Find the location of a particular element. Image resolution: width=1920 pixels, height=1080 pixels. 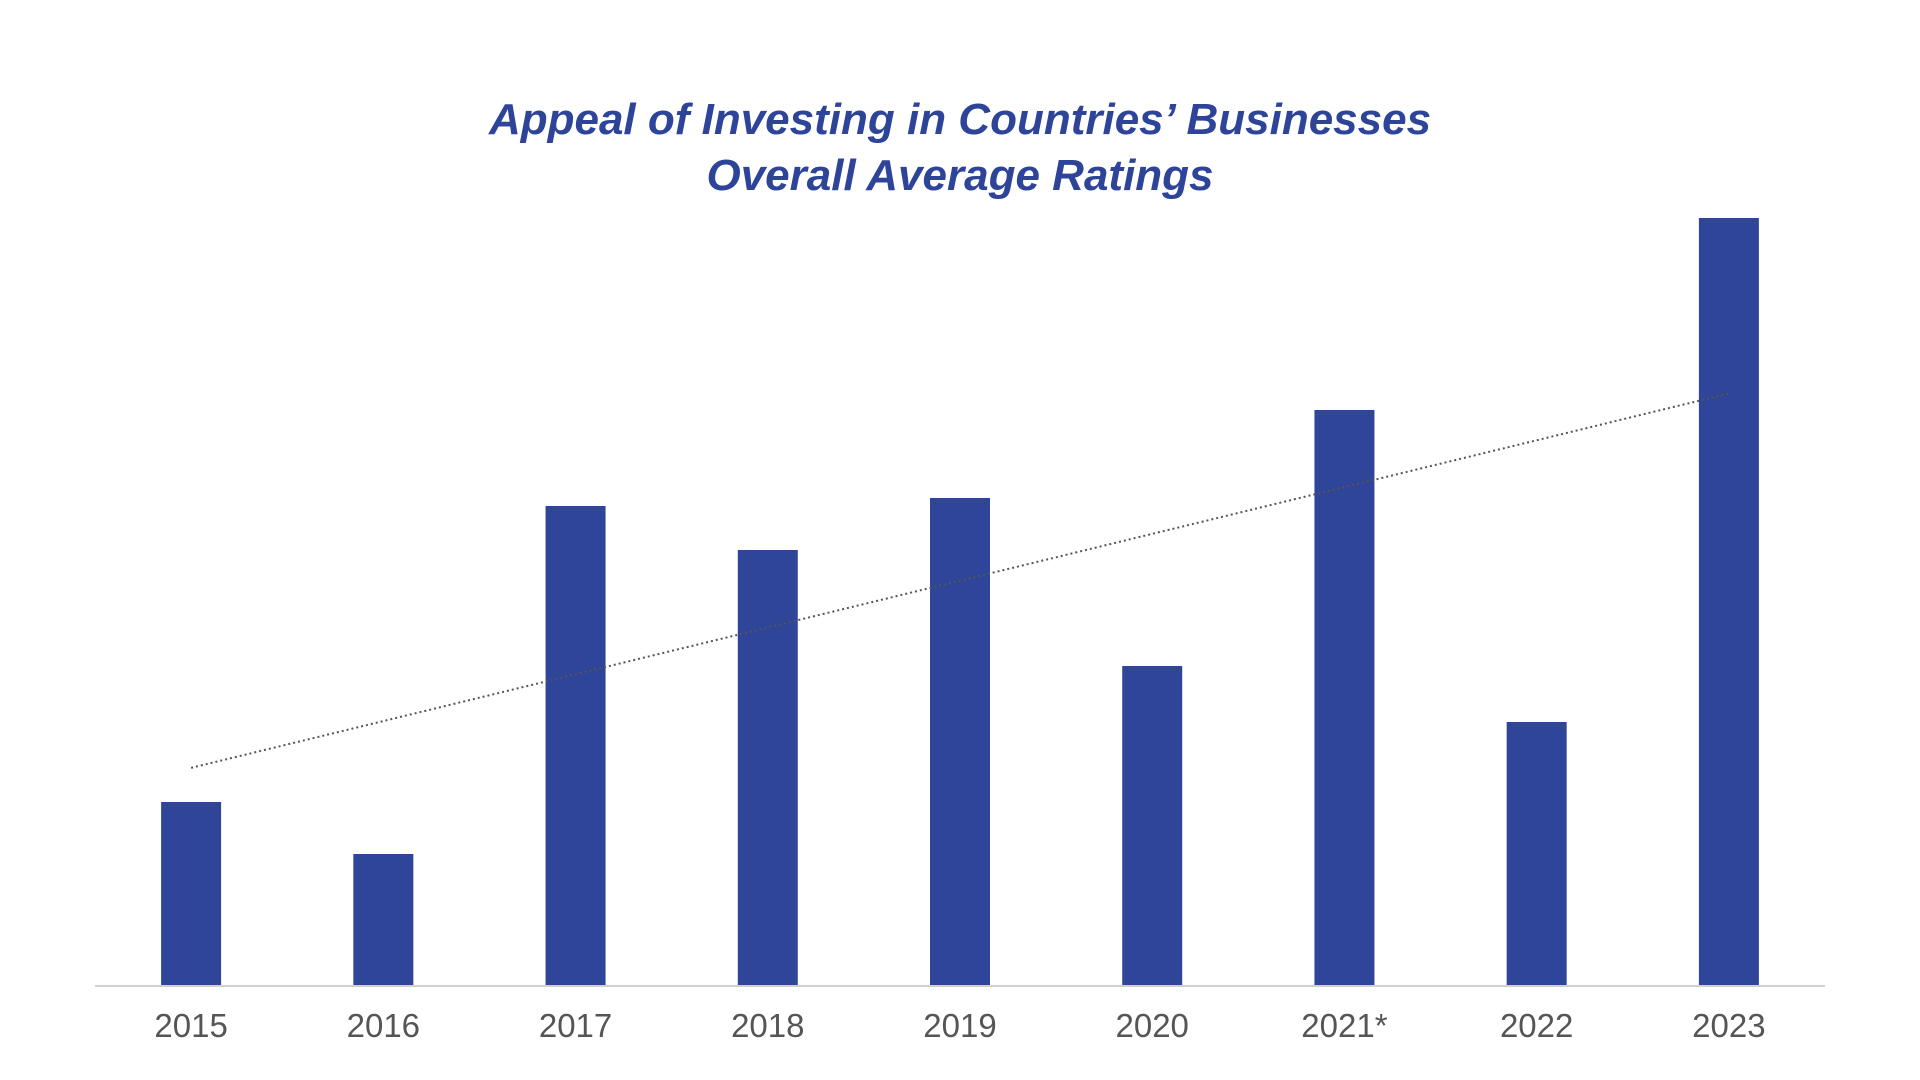

x-tick-label: 2022 is located at coordinates (1536, 1025).